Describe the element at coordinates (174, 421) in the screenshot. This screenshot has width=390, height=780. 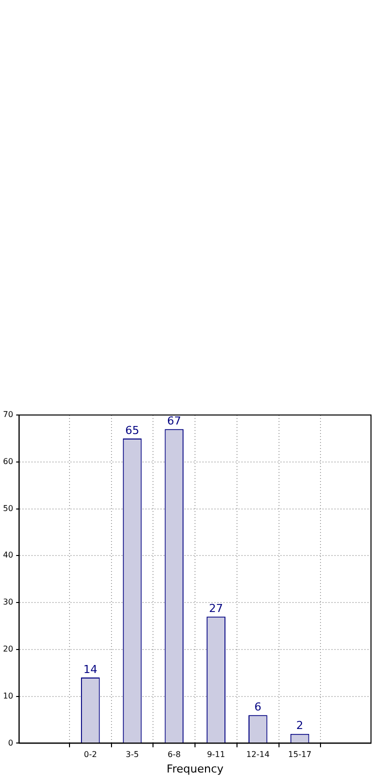
I see `data-label: 67` at that location.